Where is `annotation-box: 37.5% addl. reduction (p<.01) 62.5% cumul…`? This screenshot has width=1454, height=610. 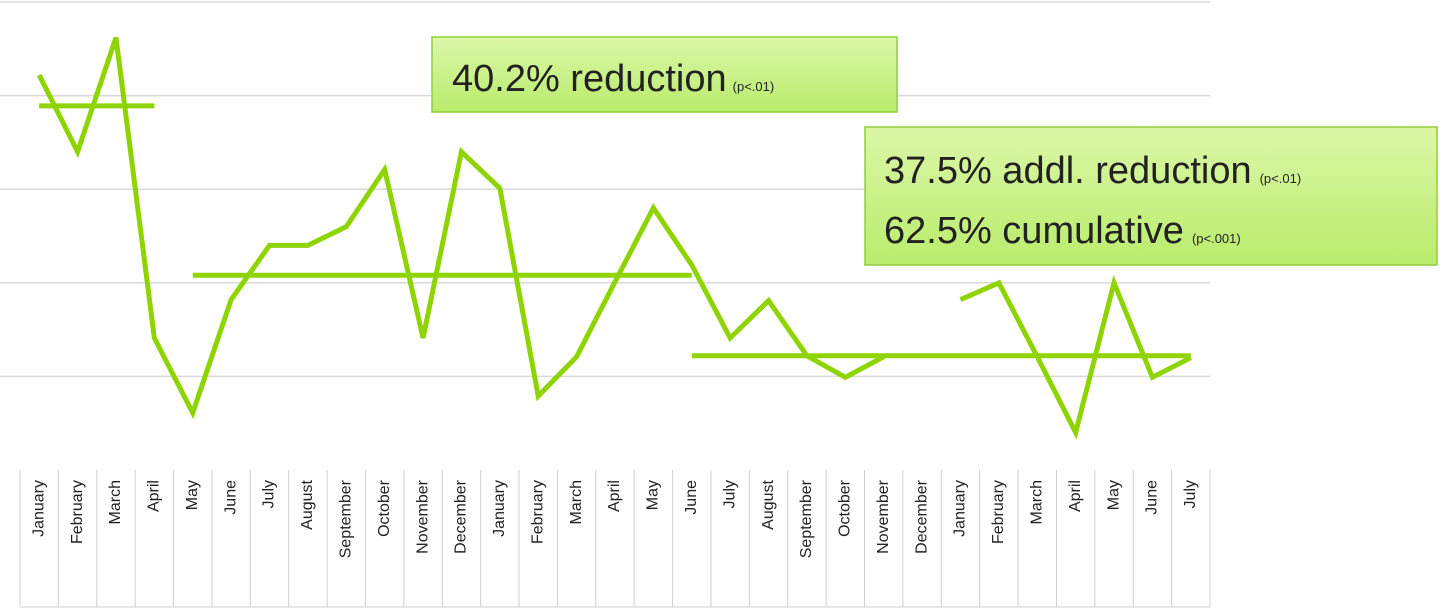 annotation-box: 37.5% addl. reduction (p<.01) 62.5% cumul… is located at coordinates (1151, 196).